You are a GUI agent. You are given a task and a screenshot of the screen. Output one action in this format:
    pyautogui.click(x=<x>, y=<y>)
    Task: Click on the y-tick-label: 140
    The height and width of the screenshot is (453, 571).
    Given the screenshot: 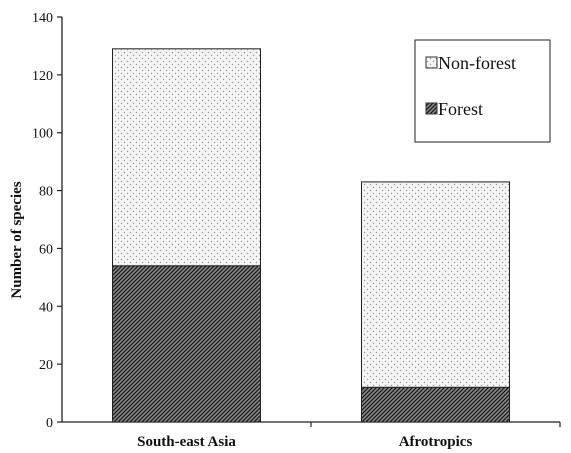 What is the action you would take?
    pyautogui.click(x=42, y=18)
    